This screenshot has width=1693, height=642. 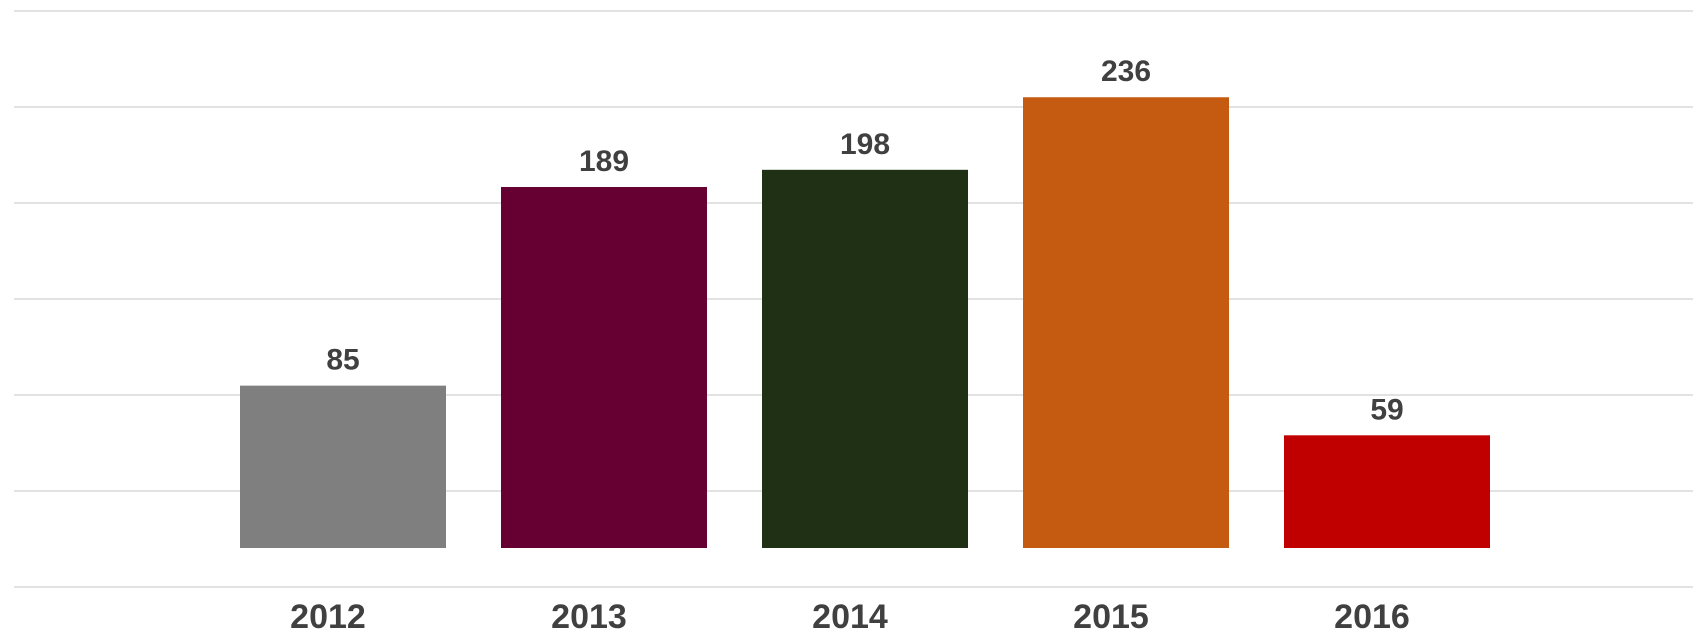 I want to click on category-label-2012: 2012, so click(x=328, y=617).